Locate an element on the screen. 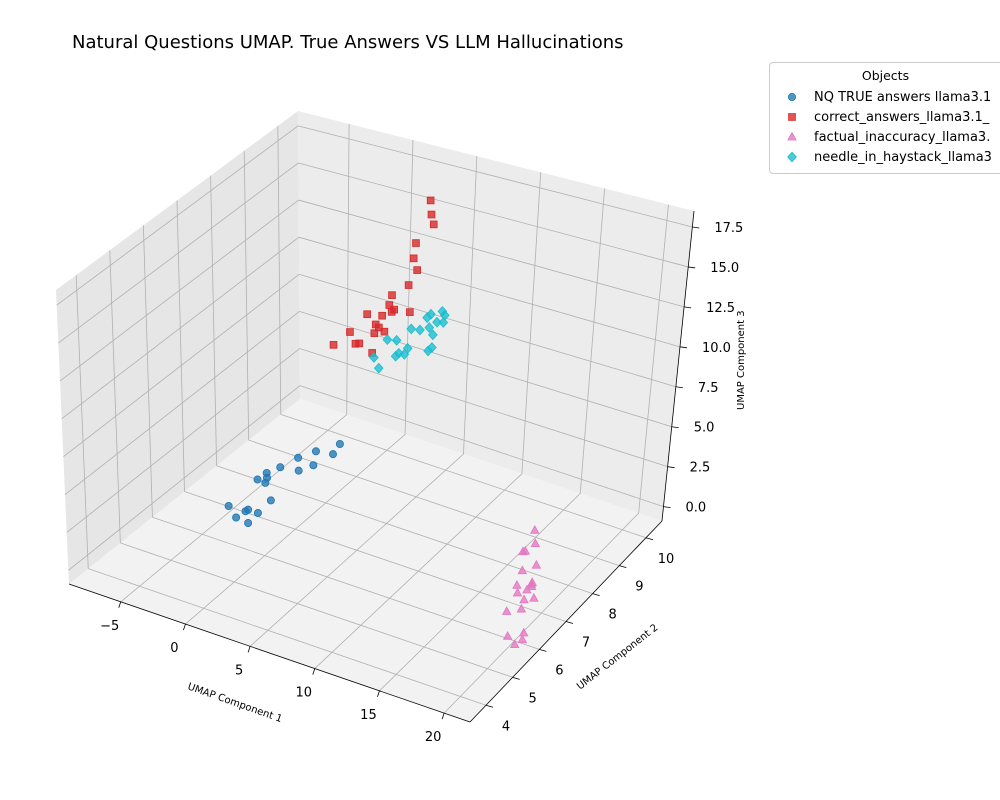 The height and width of the screenshot is (800, 1000). x-tick-label: −5 is located at coordinates (109, 626).